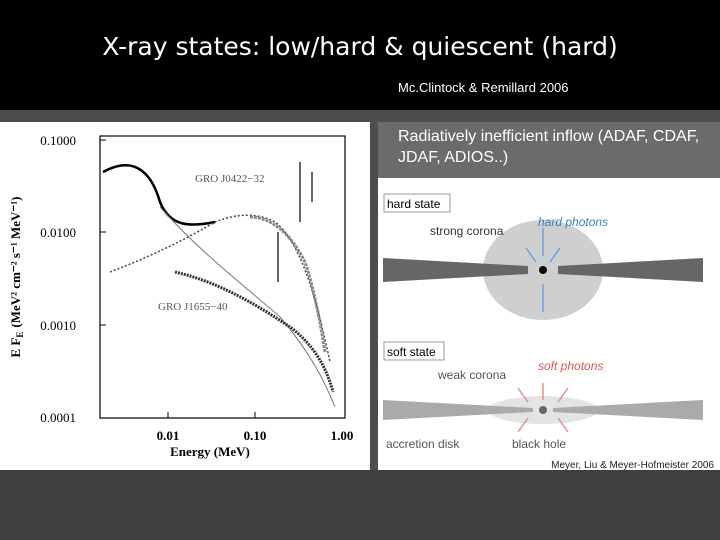 The image size is (720, 540). Describe the element at coordinates (632, 465) in the screenshot. I see `credit: Meyer, Liu & Meyer-Hofmeister 2006` at that location.